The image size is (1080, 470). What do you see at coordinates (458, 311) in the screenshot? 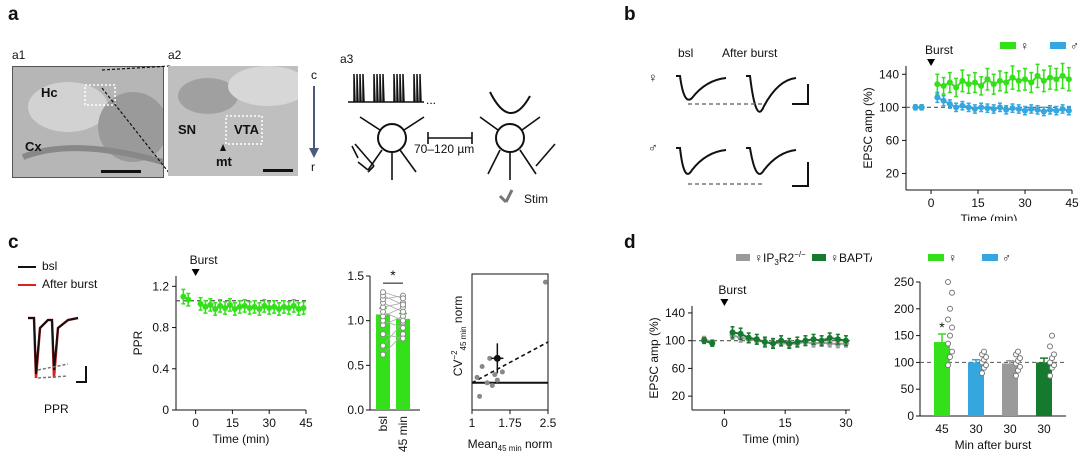
I see `y-axis-label-tail: norm` at bounding box center [458, 311].